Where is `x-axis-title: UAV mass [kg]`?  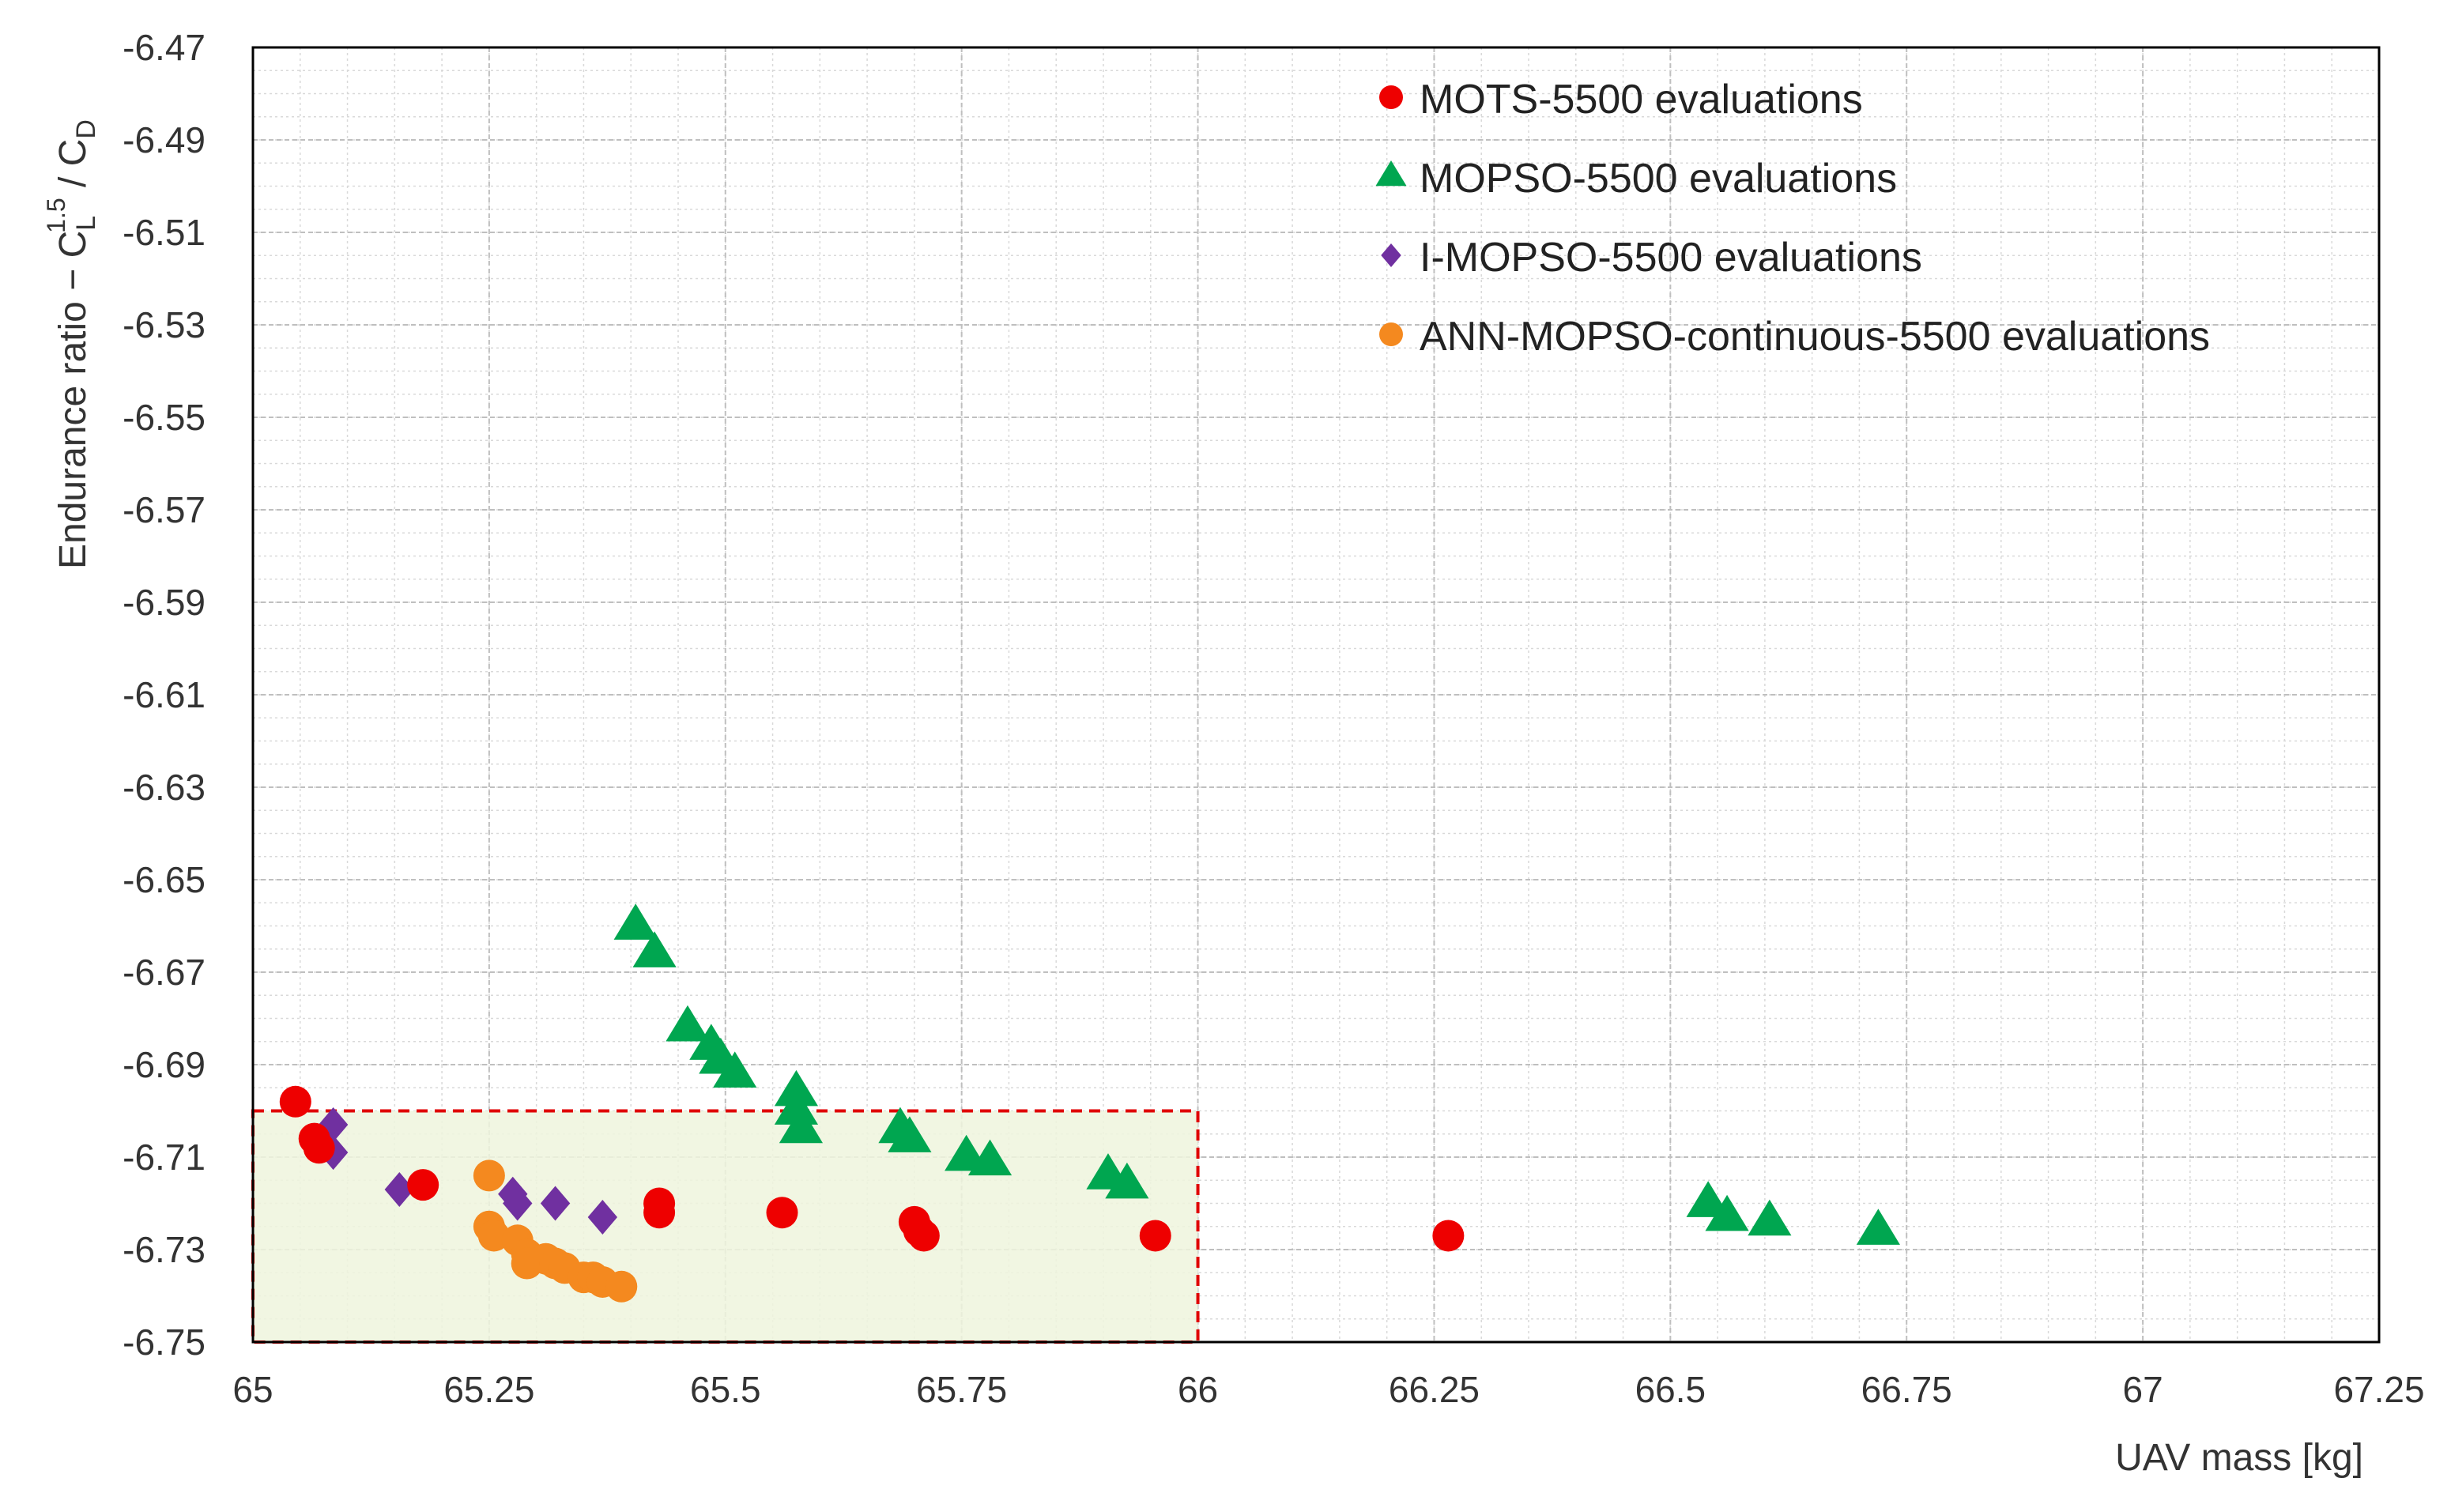
x-axis-title: UAV mass [kg] is located at coordinates (2239, 1458).